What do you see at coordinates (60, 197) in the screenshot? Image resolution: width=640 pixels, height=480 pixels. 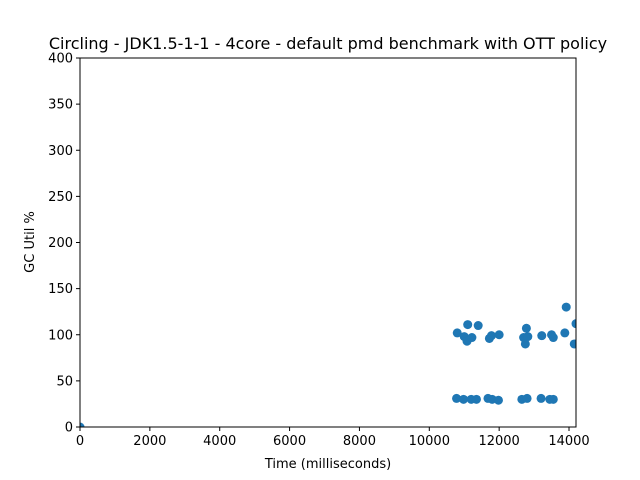 I see `y-tick-label: 250` at bounding box center [60, 197].